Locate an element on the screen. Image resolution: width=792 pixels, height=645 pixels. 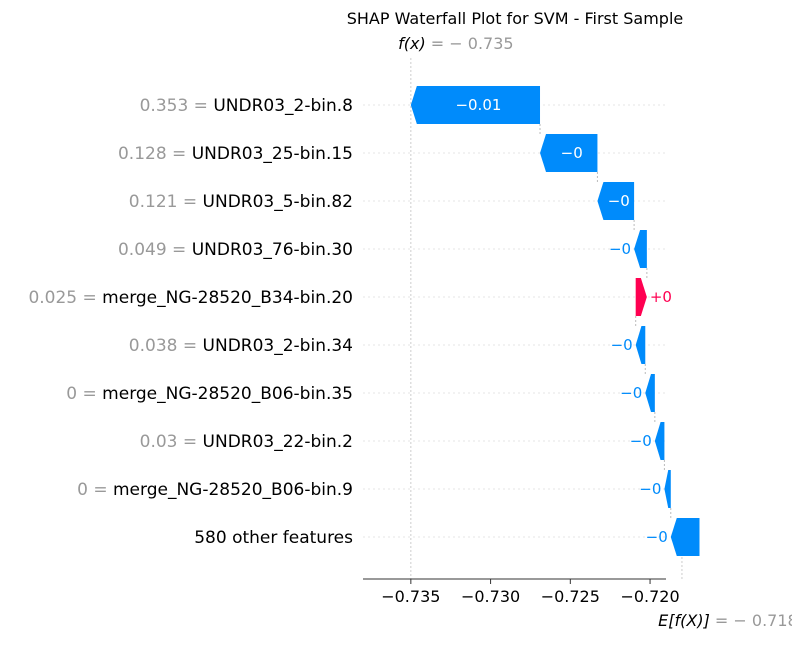
feature-name: UNDR03_2-bin.8 is located at coordinates (283, 106).